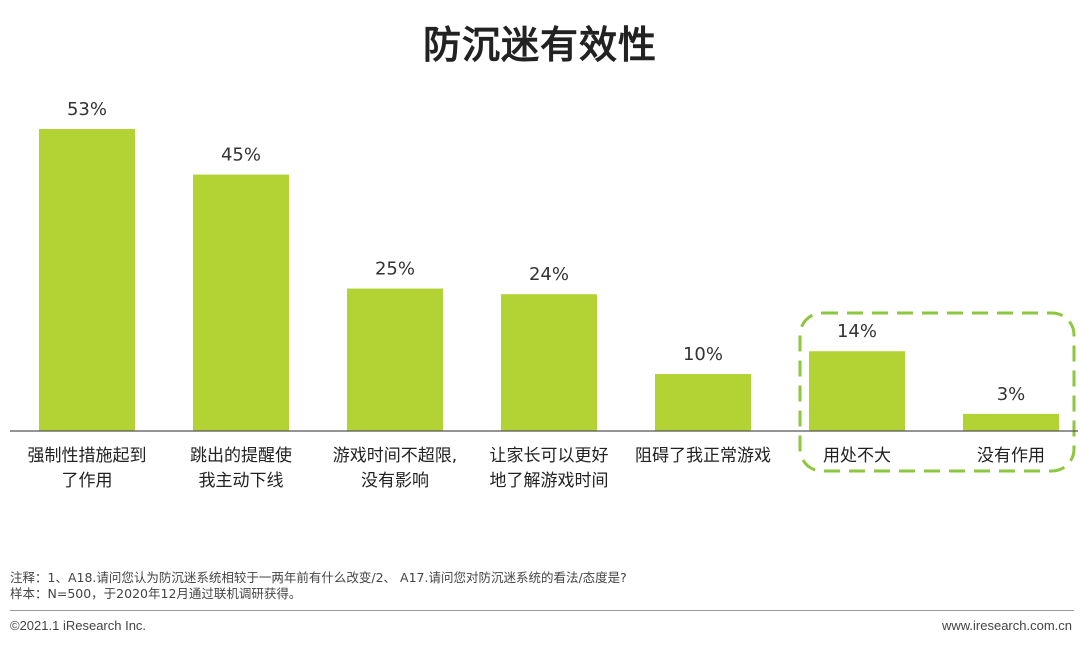  Describe the element at coordinates (78, 625) in the screenshot. I see `copyright-text: ©2021.1 iResearch Inc.` at that location.